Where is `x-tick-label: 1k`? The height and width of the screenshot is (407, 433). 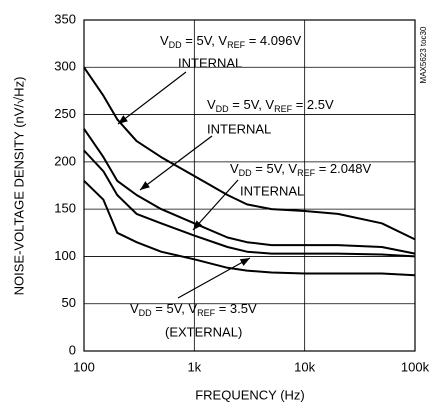
x-tick-label: 1k is located at coordinates (194, 366).